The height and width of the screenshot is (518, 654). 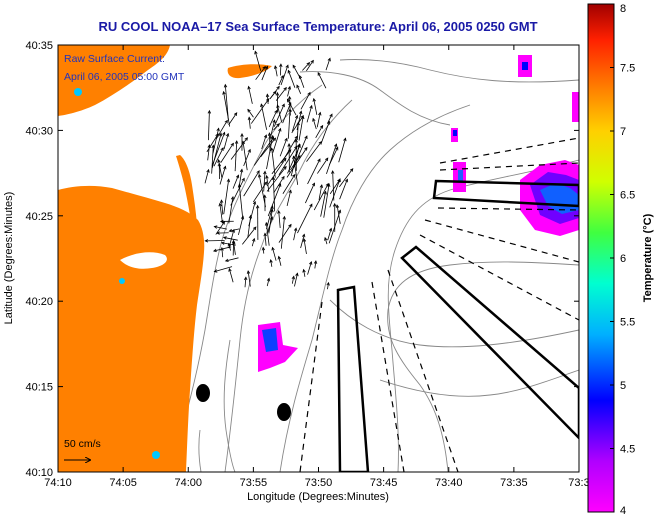 I want to click on colorbar-tick-label: 8, so click(x=623, y=9).